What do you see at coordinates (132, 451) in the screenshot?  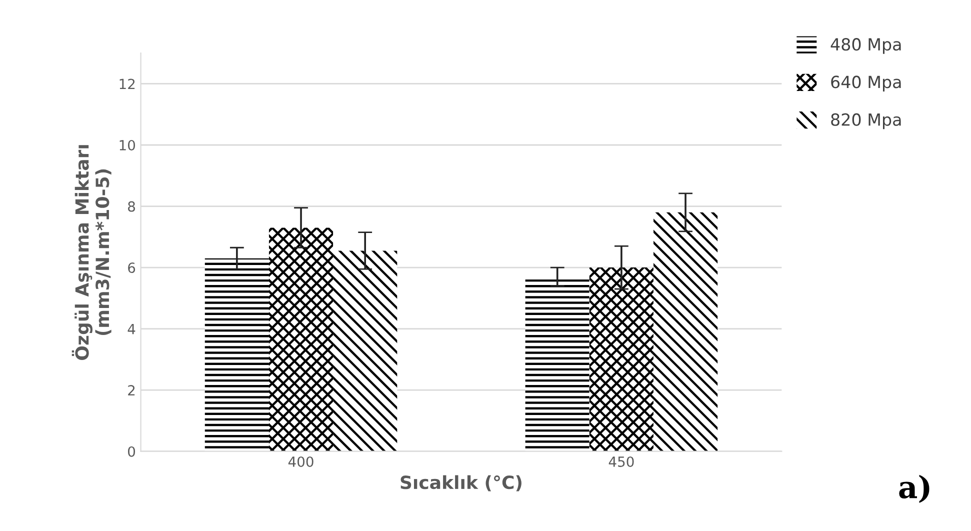 I see `y-tick-label: 0` at bounding box center [132, 451].